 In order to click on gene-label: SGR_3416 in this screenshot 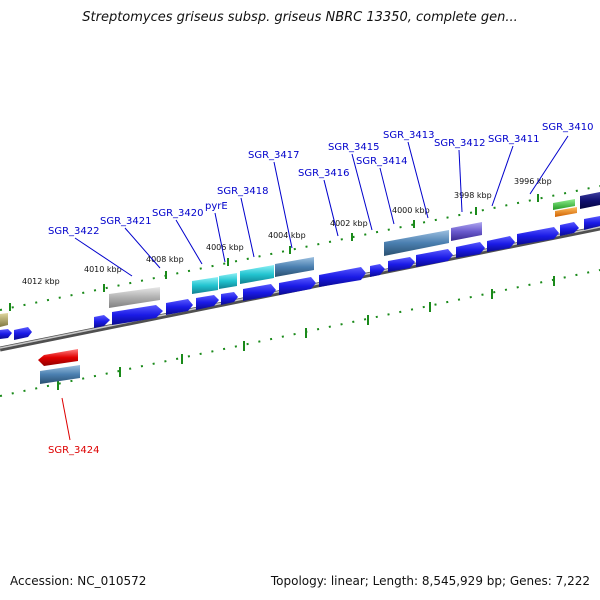, I will do `click(324, 173)`.